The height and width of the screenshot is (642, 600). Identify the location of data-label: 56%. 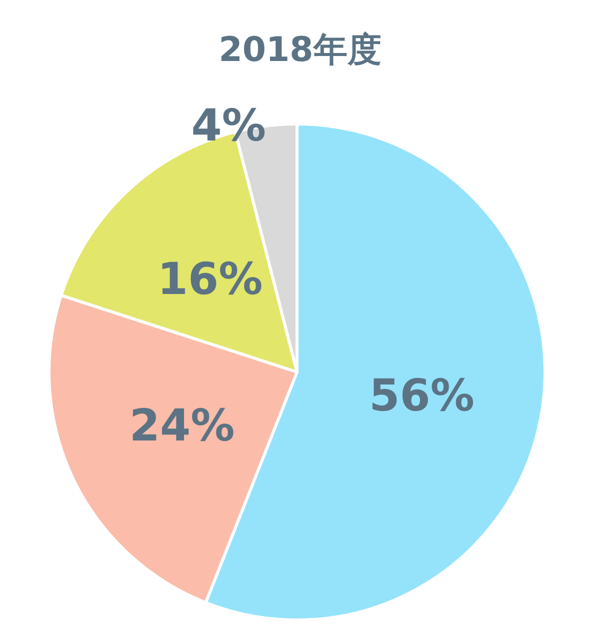
(421, 396).